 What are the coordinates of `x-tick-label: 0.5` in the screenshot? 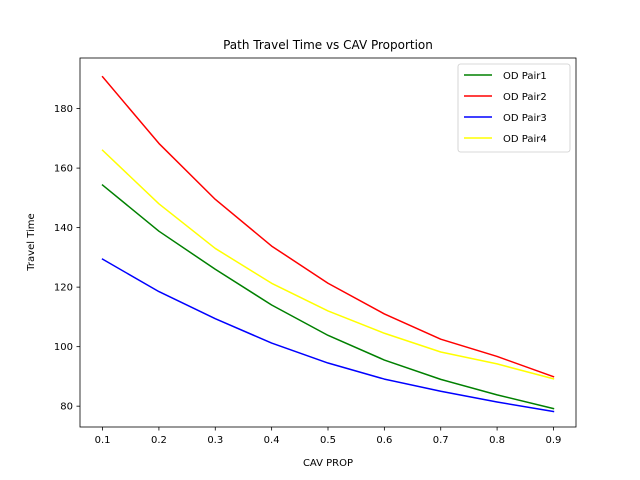 It's located at (328, 440).